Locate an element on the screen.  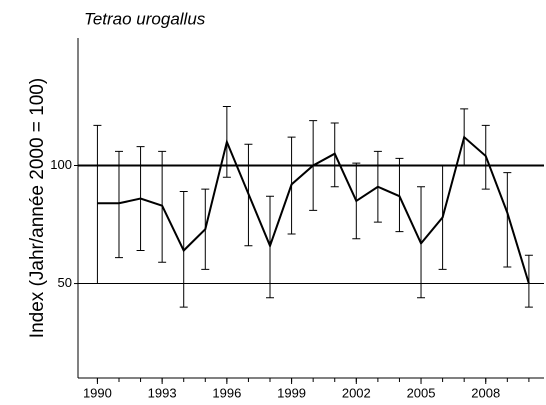
y-axis-label: Index (Jahr/année 2000 = 100) is located at coordinates (37, 208).